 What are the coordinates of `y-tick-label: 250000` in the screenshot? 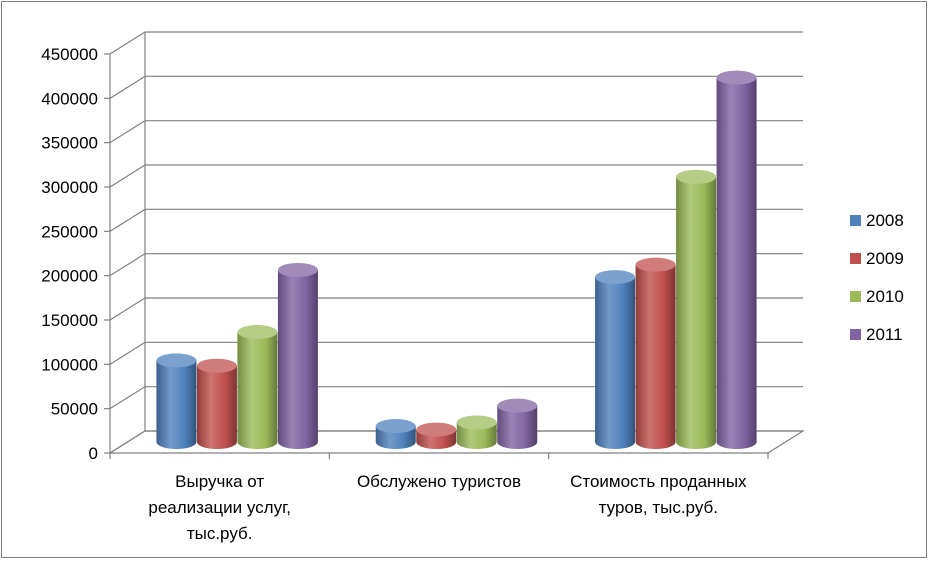 It's located at (69, 231).